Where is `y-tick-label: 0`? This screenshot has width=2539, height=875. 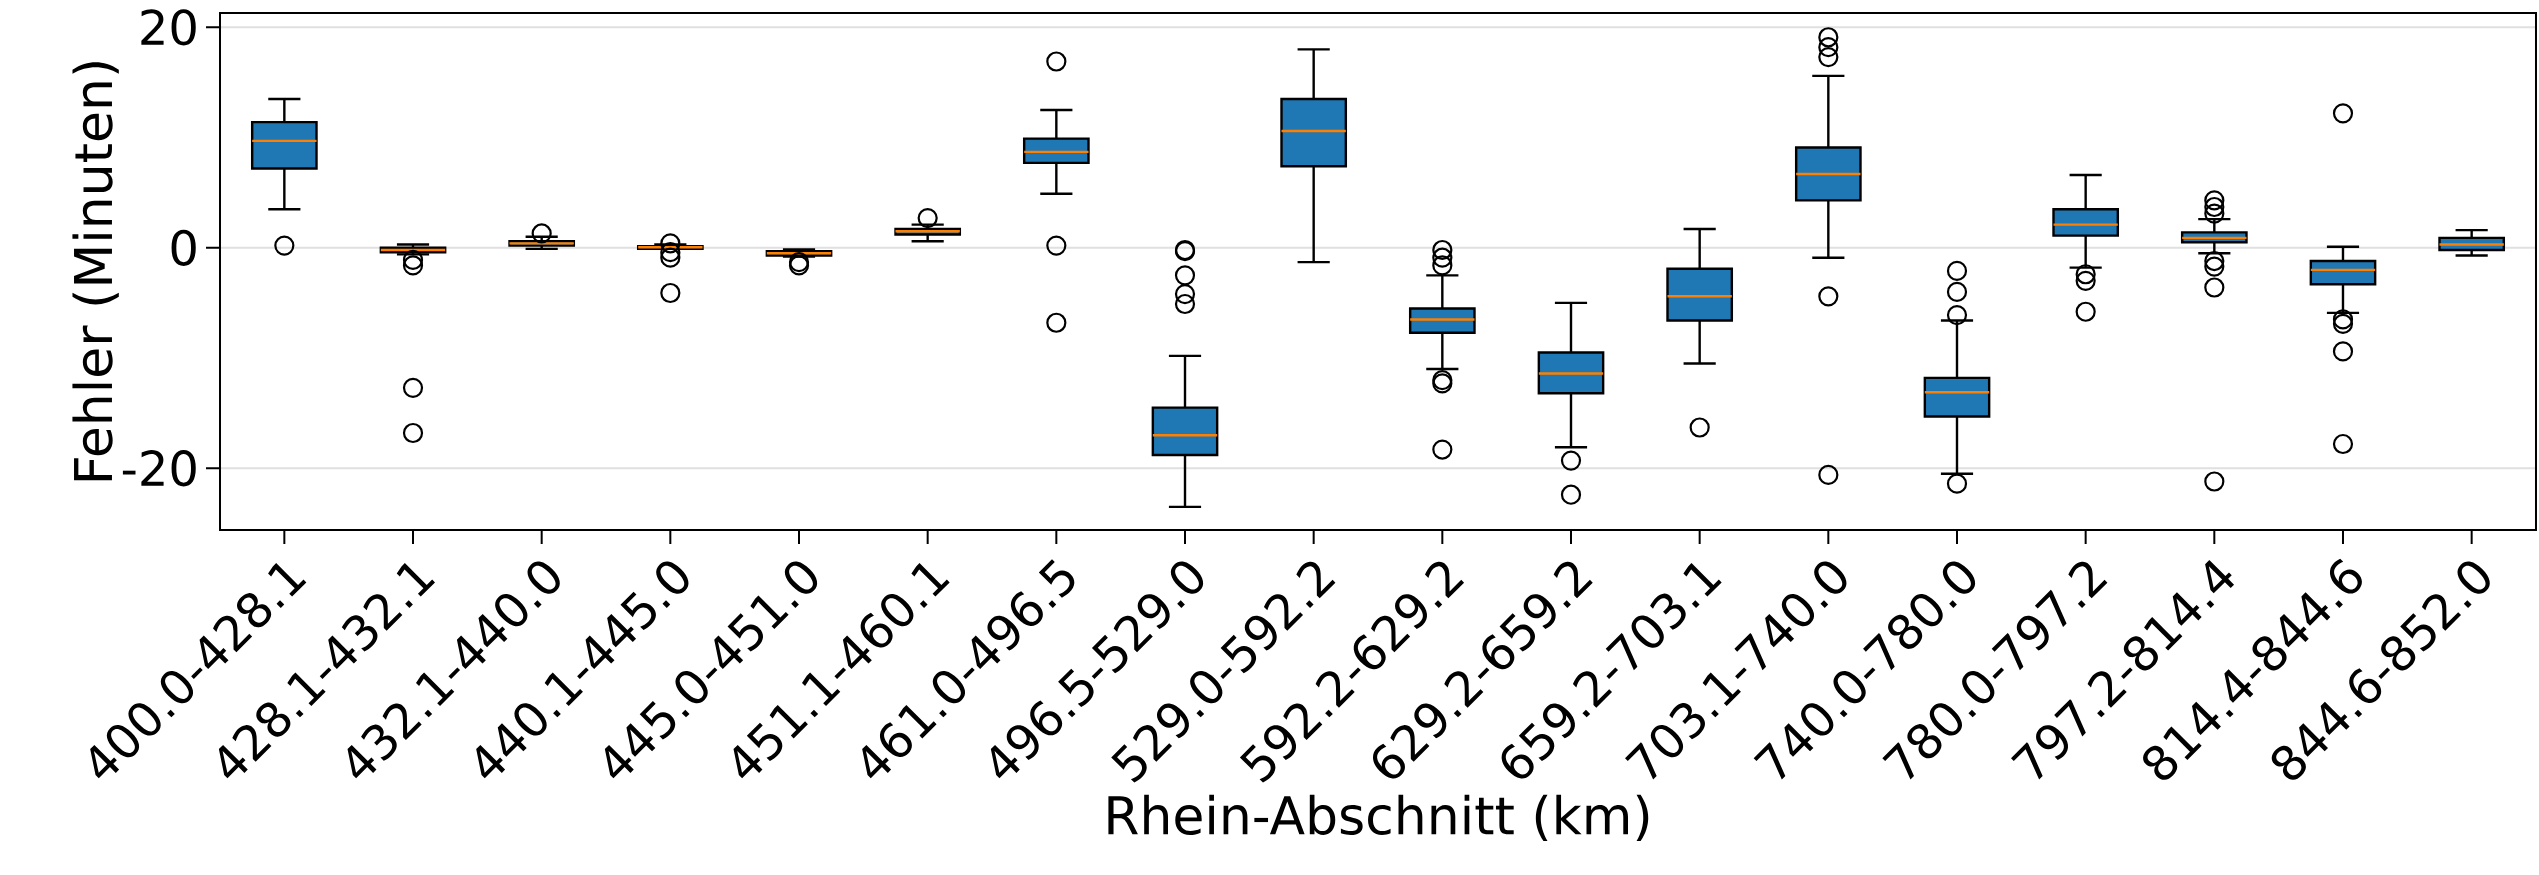 y-tick-label: 0 is located at coordinates (183, 247).